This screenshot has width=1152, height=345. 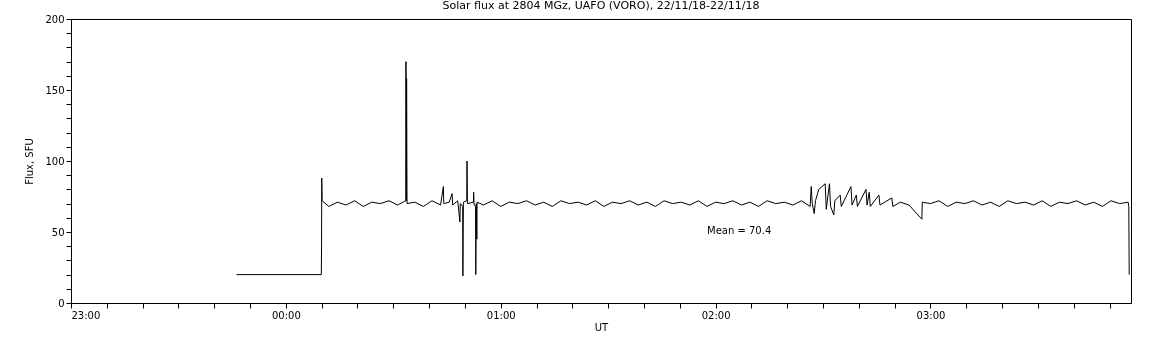 I want to click on x-tick-label: 03:00, so click(x=931, y=315).